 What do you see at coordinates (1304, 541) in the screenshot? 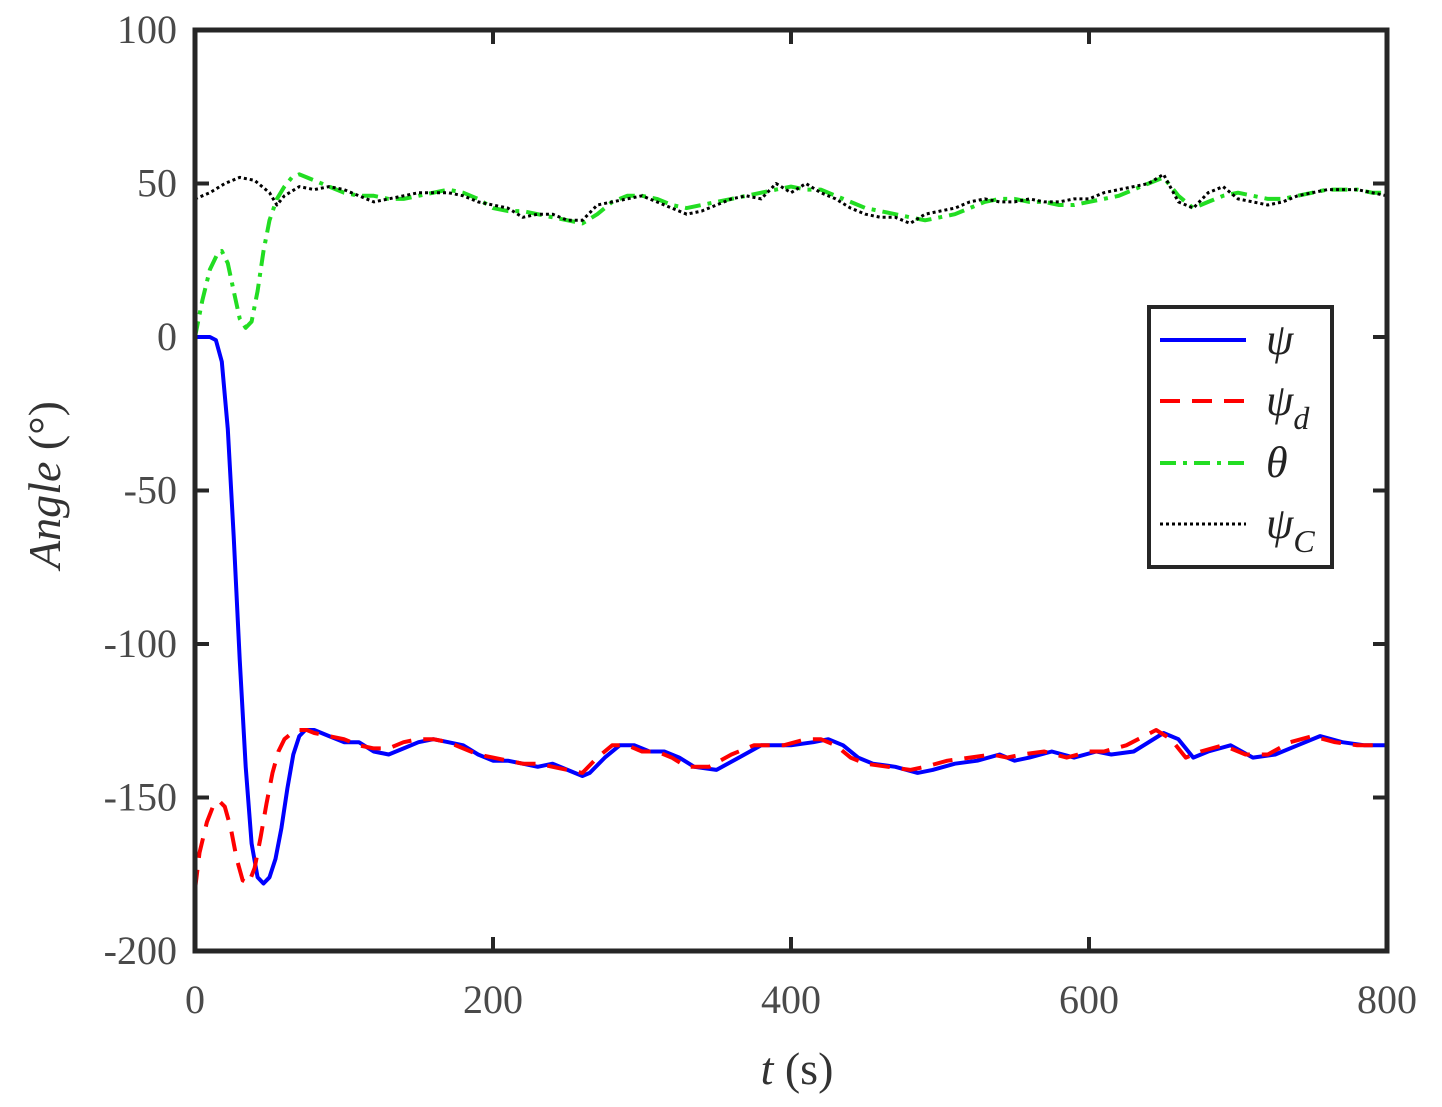
I see `legend-label-sub: C` at bounding box center [1304, 541].